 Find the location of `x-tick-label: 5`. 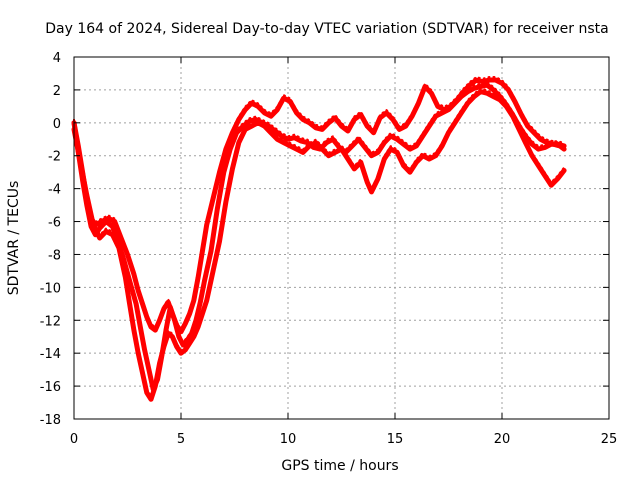

x-tick-label: 5 is located at coordinates (181, 439).